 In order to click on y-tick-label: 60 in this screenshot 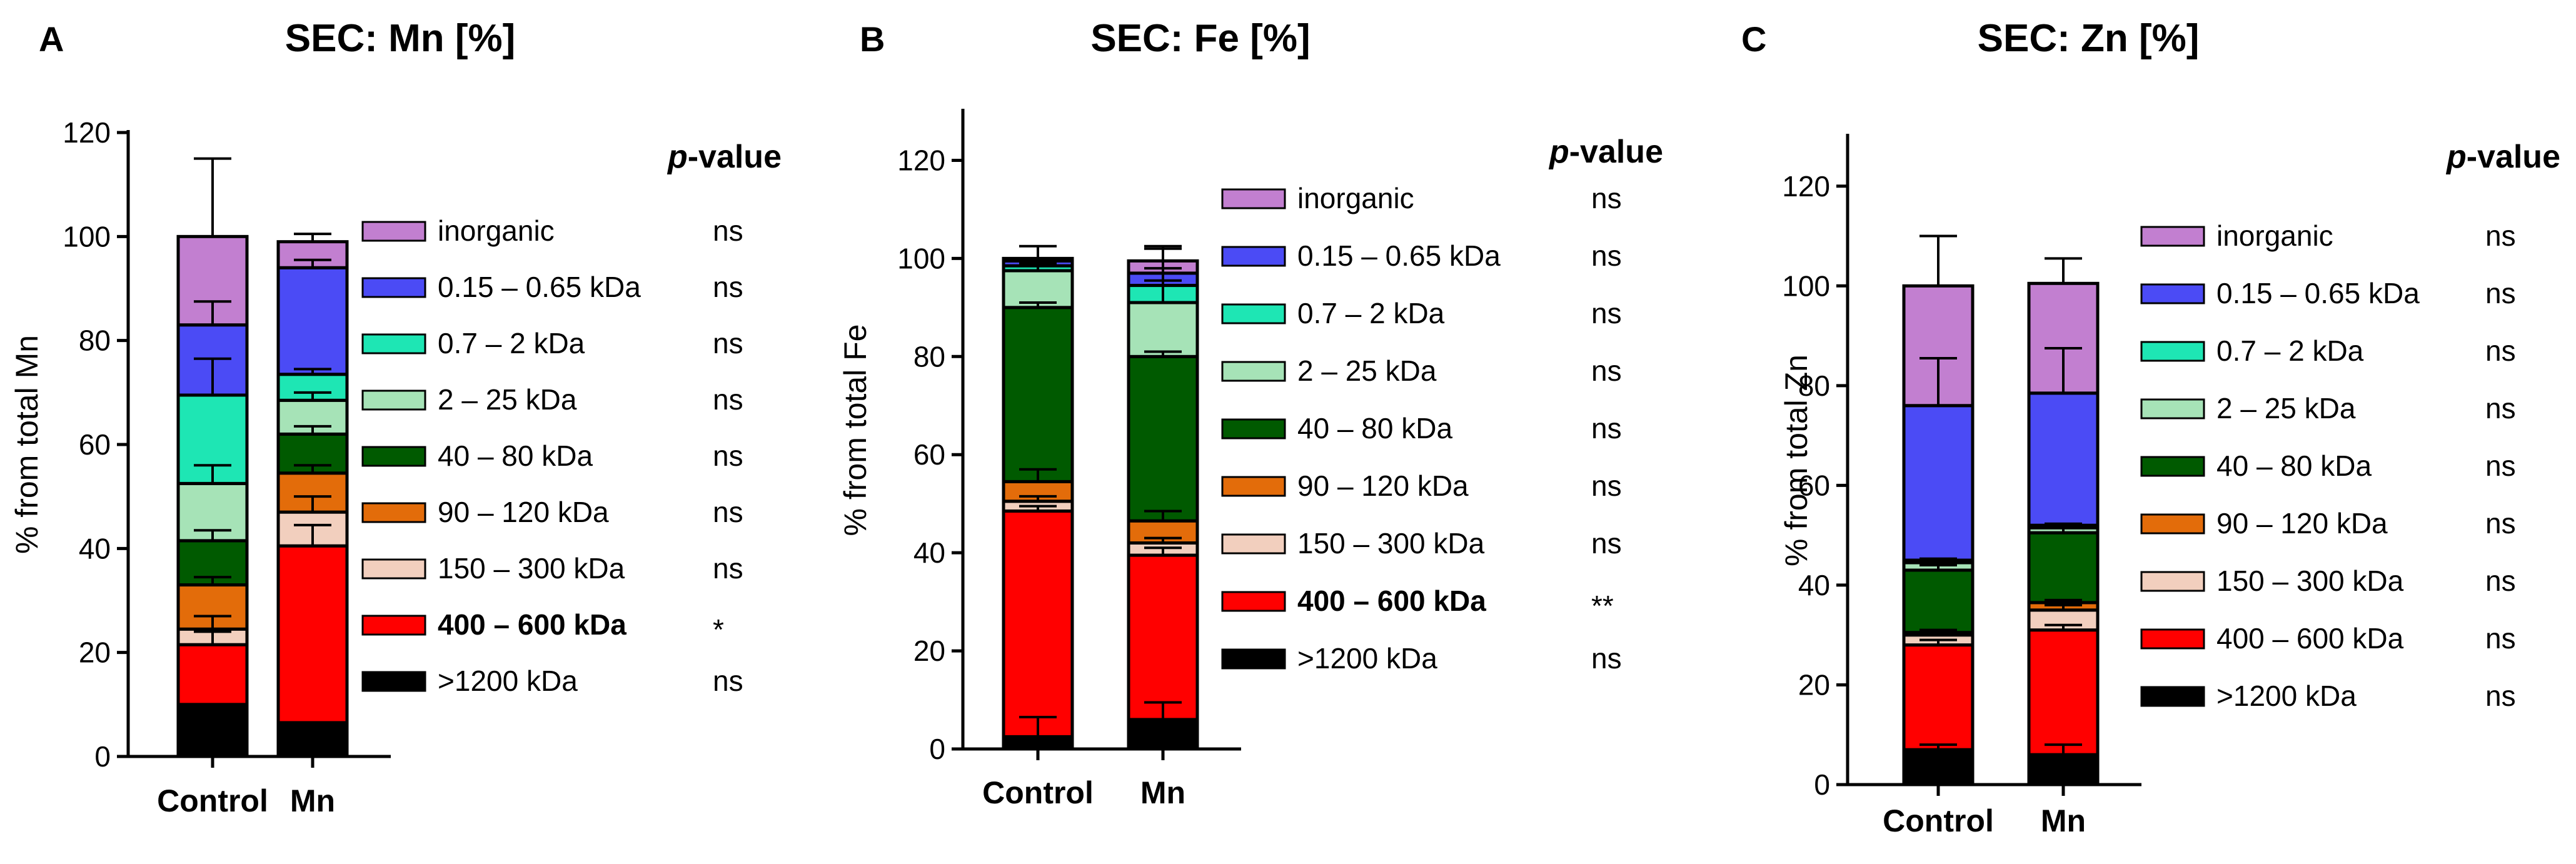, I will do `click(95, 444)`.